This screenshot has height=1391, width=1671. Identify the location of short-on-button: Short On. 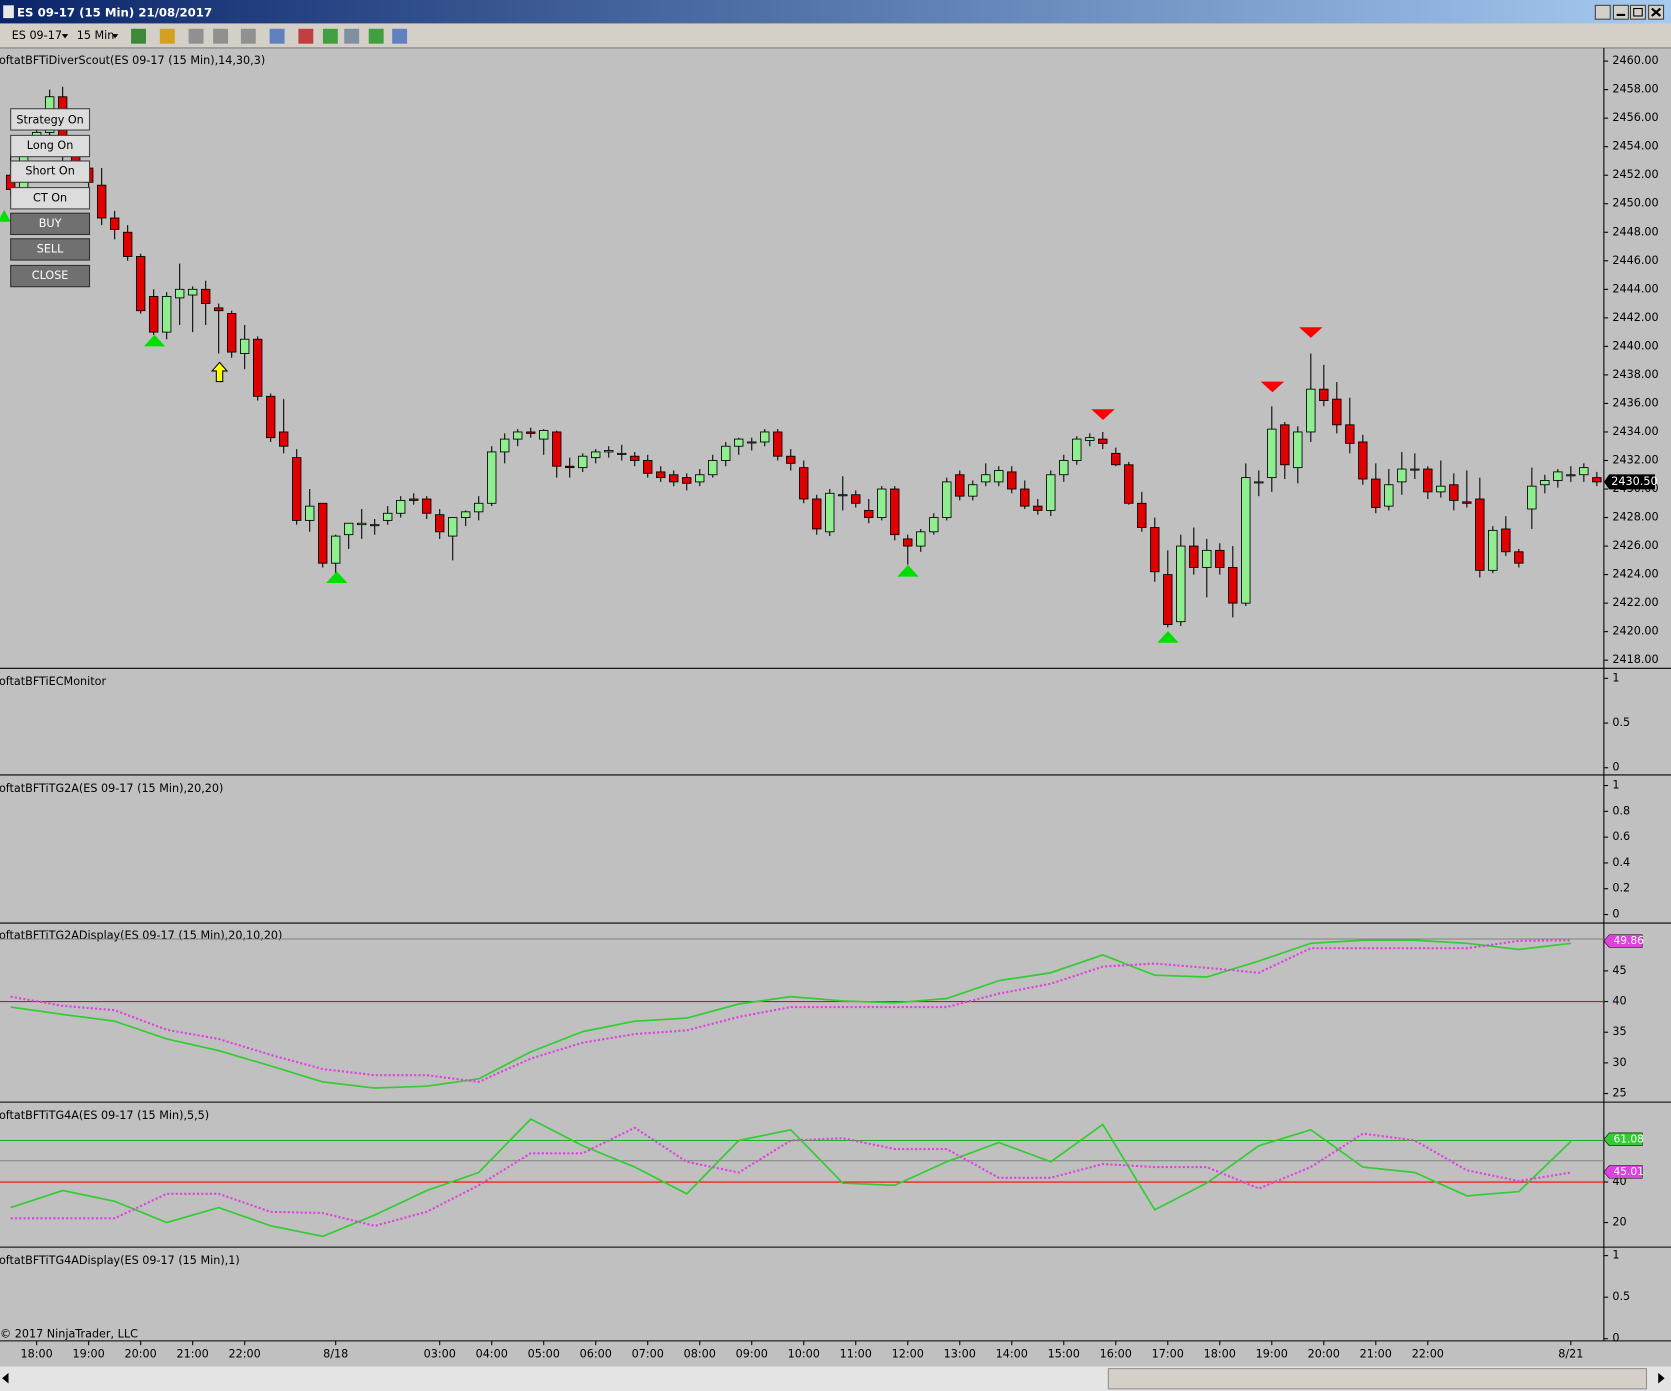
(50, 171).